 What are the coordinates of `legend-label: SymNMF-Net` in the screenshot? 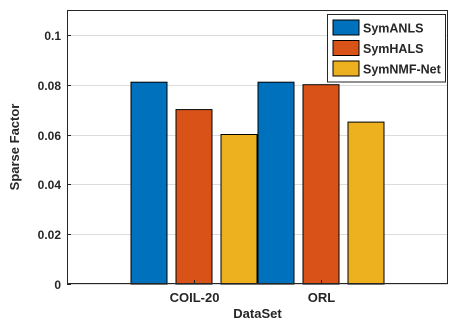 It's located at (402, 70).